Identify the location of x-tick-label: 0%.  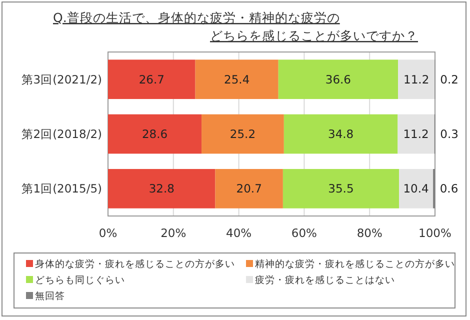
(108, 233).